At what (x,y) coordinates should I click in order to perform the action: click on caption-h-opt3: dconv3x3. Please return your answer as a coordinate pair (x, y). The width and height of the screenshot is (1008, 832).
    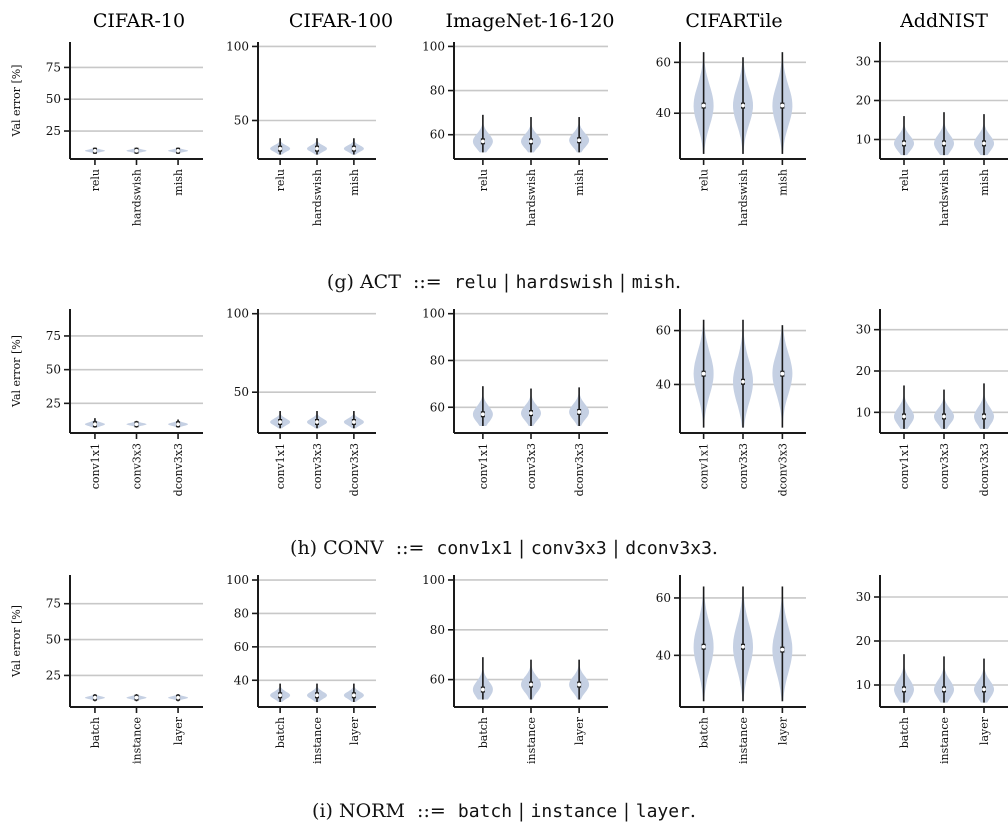
    Looking at the image, I should click on (668, 548).